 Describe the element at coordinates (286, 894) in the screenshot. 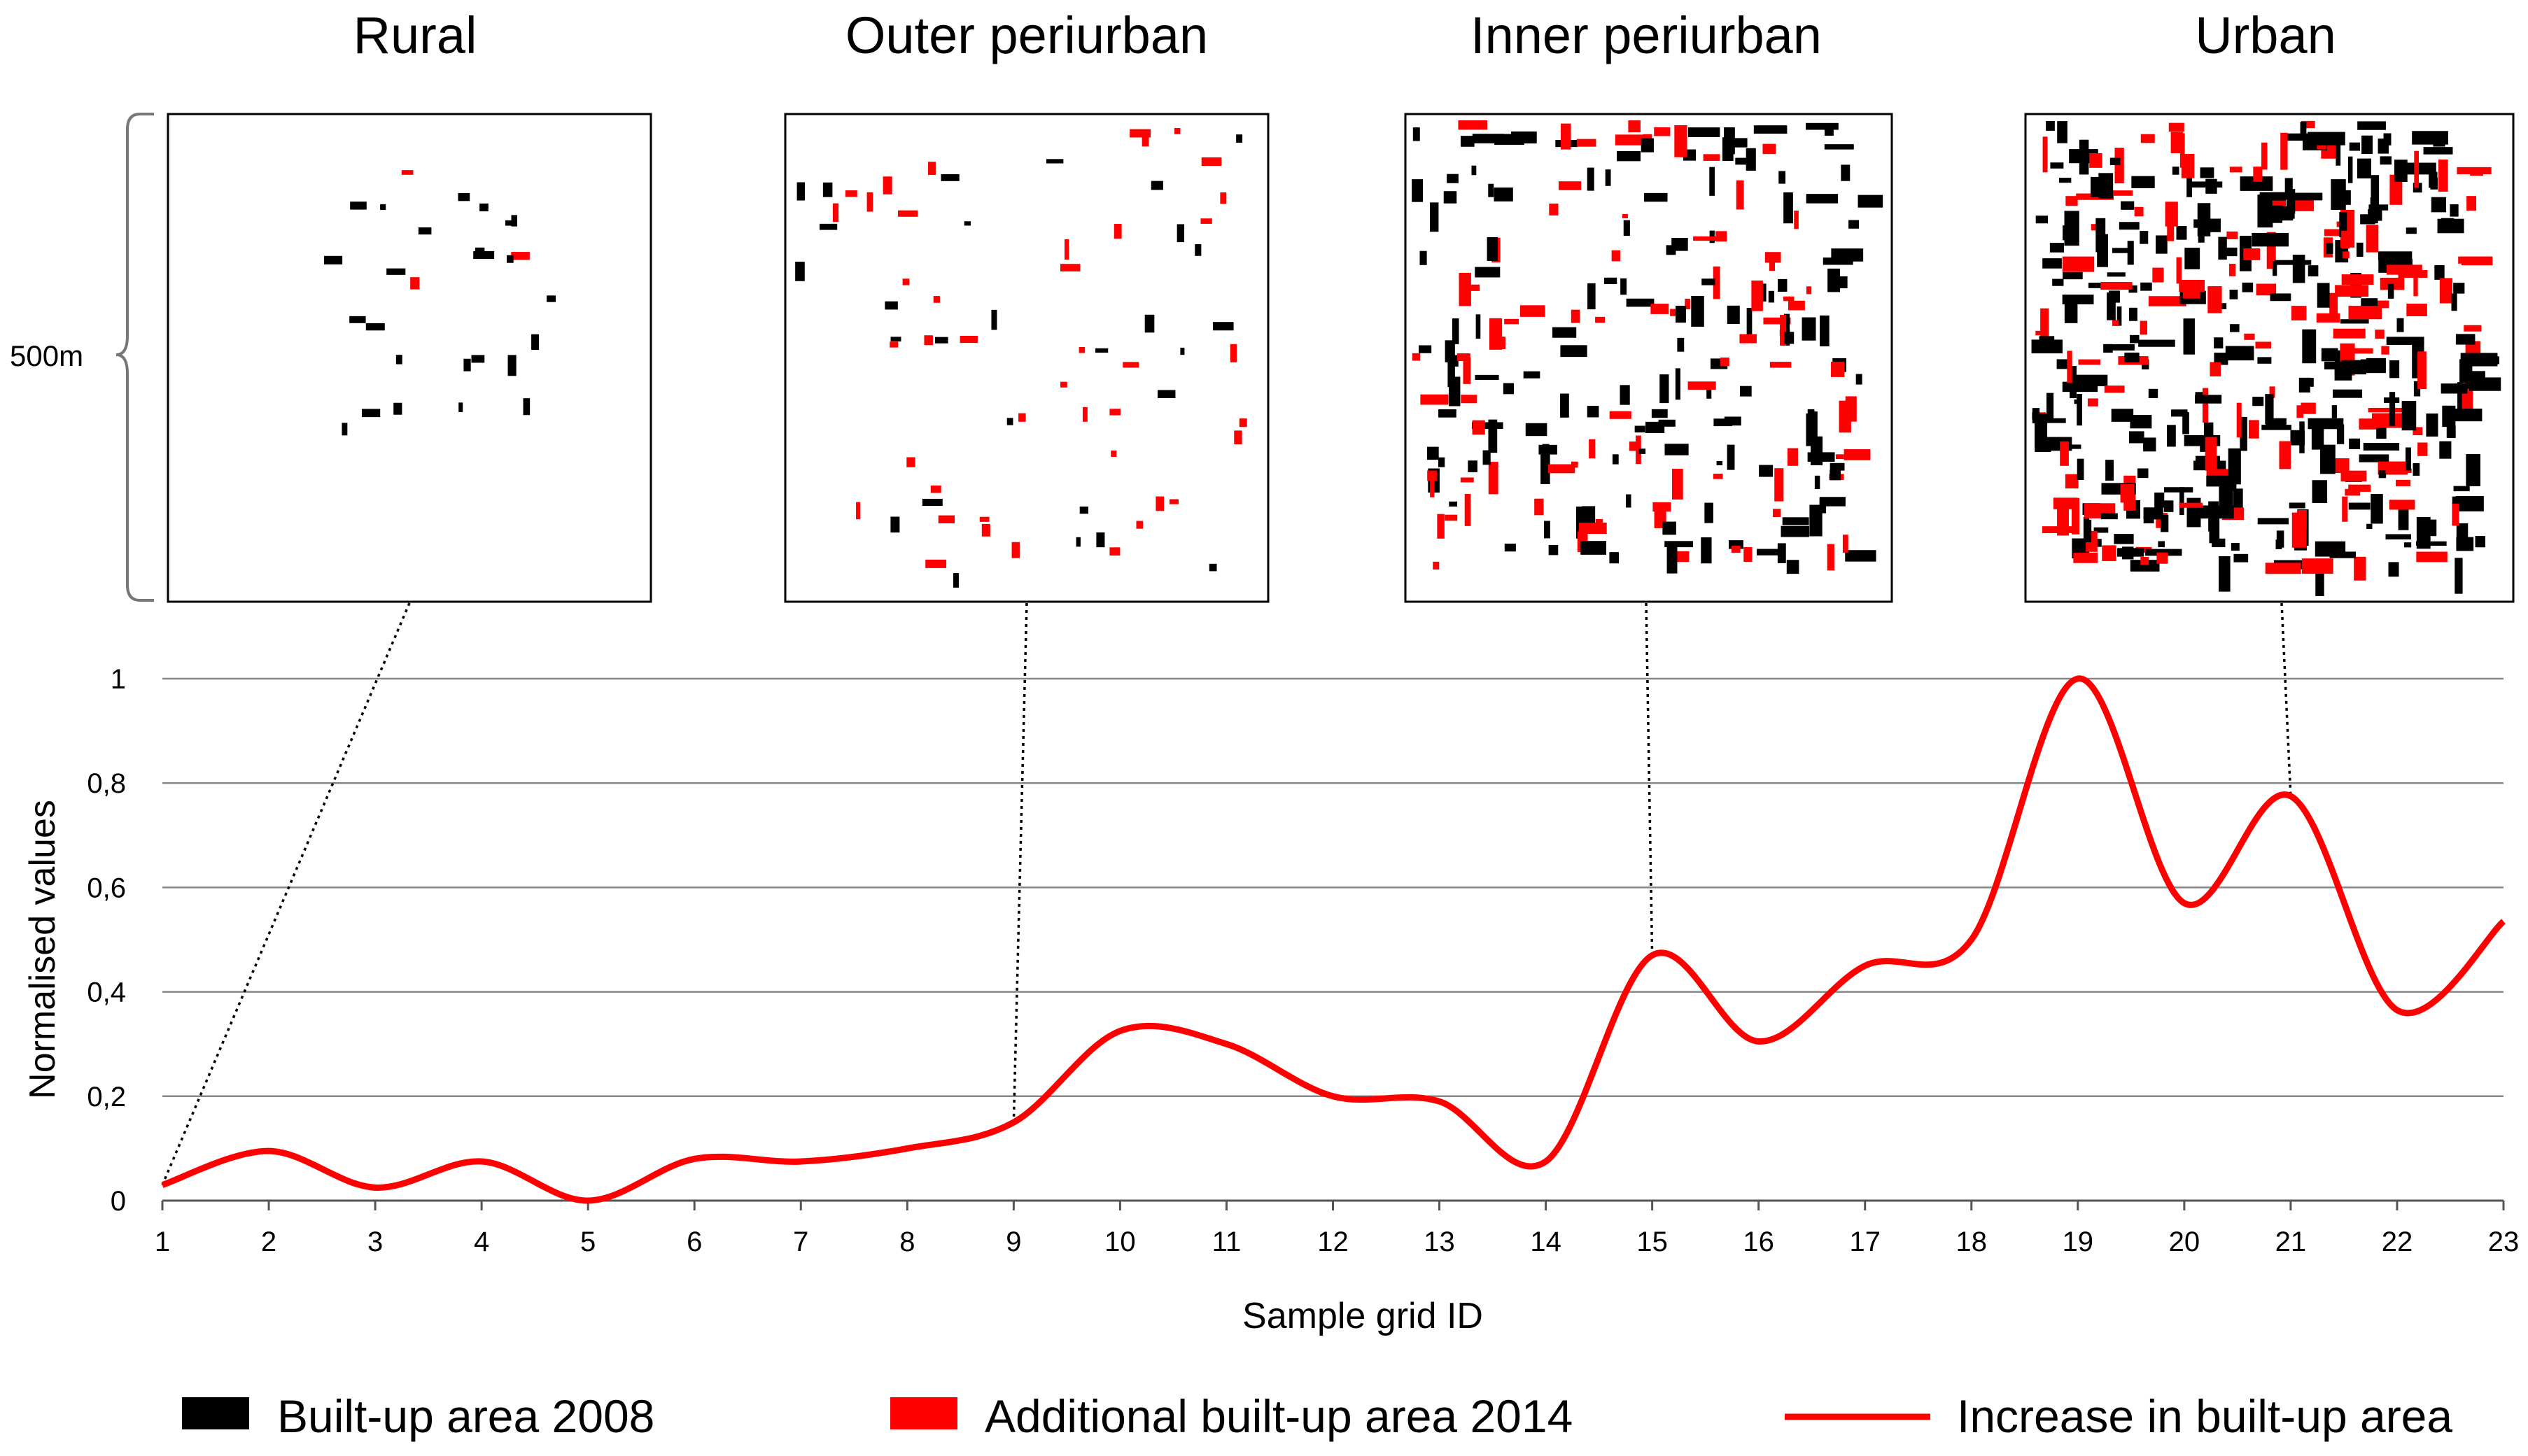

I see `panel-connector` at that location.